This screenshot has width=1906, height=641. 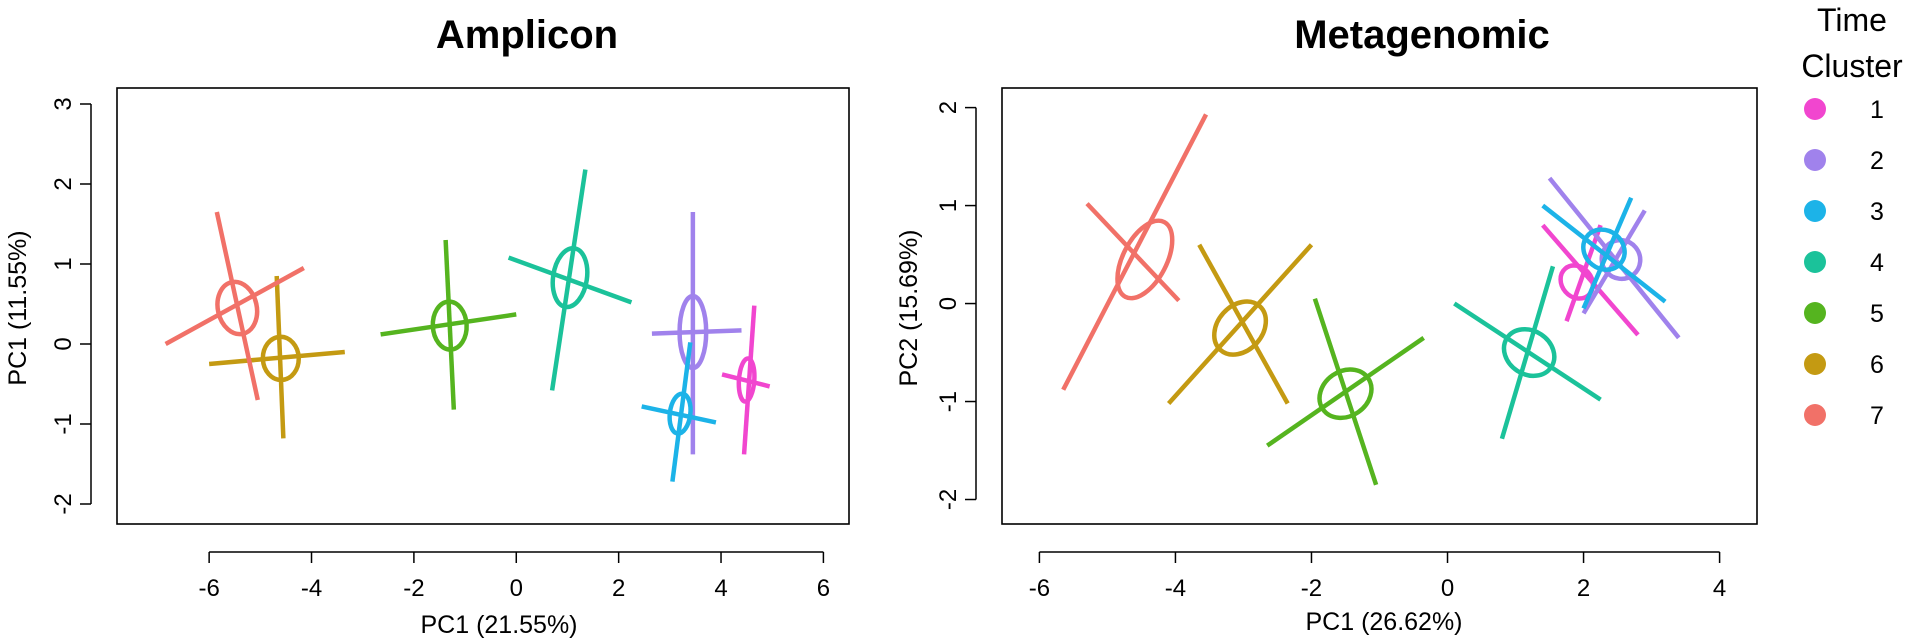 I want to click on amplicon-cluster-5-axis-minor, so click(x=448, y=324).